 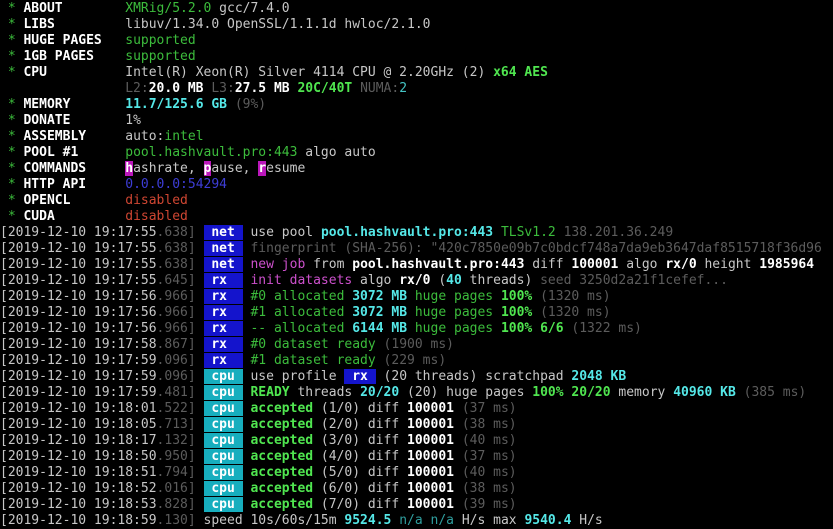 What do you see at coordinates (78, 408) in the screenshot?
I see `timestamp: [2019-12-10 19:18:01` at bounding box center [78, 408].